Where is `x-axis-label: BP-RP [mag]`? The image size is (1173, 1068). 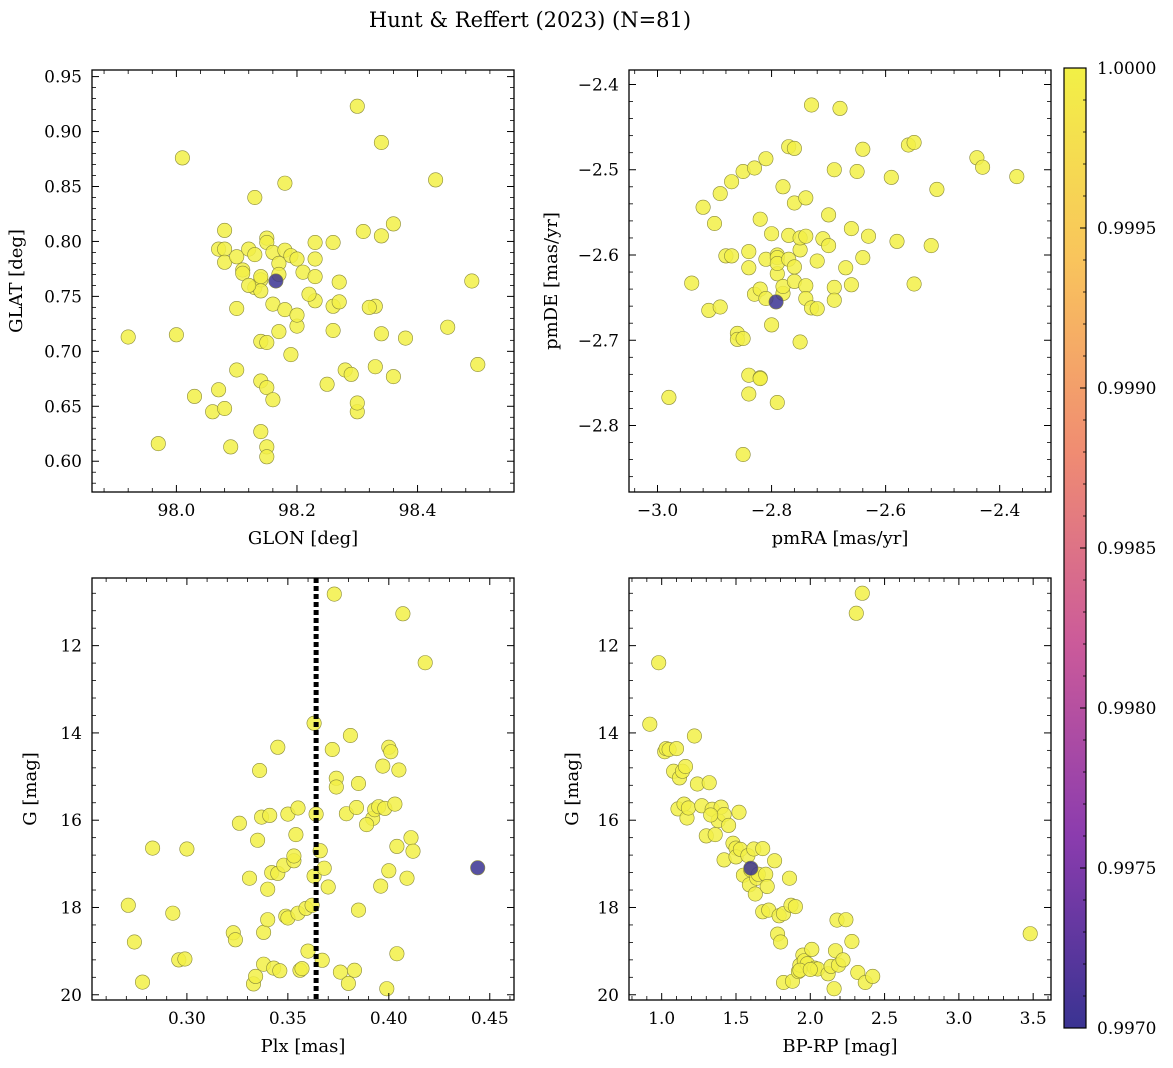
x-axis-label: BP-RP [mag] is located at coordinates (839, 1046).